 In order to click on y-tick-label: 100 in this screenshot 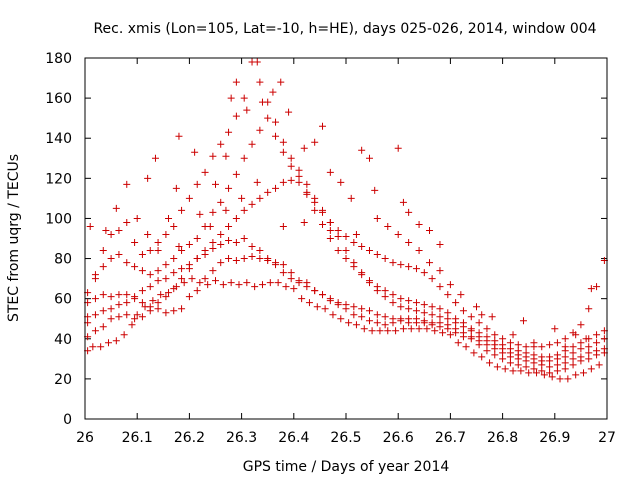, I will do `click(58, 219)`.